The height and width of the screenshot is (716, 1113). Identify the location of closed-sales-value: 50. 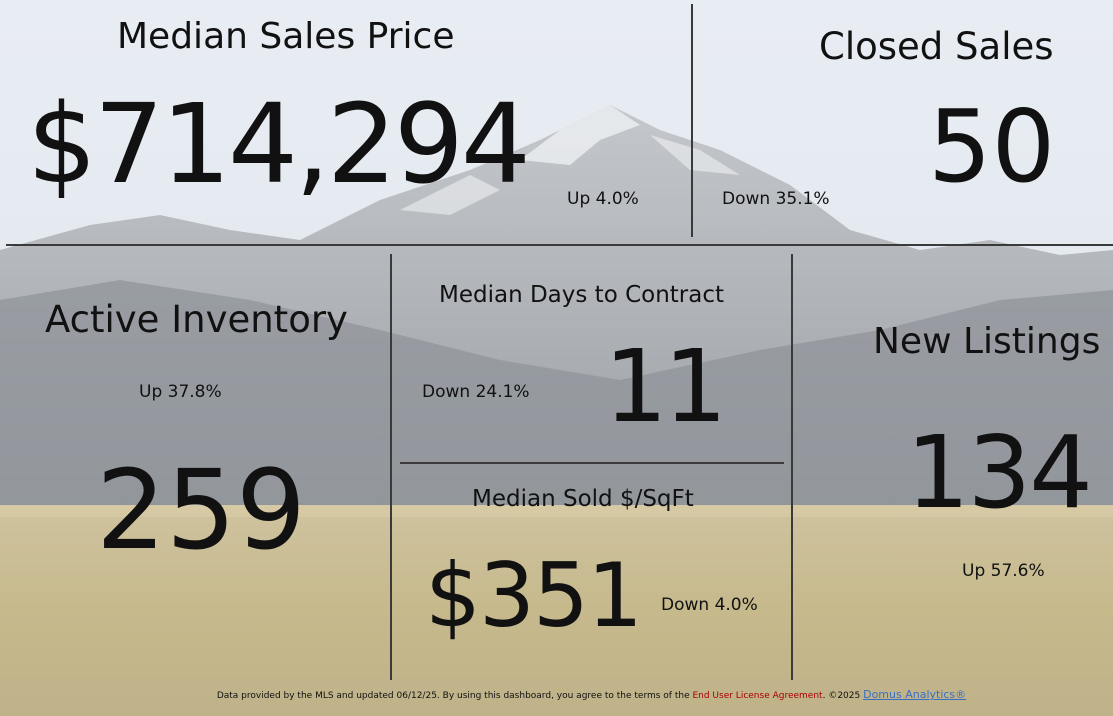
(992, 146).